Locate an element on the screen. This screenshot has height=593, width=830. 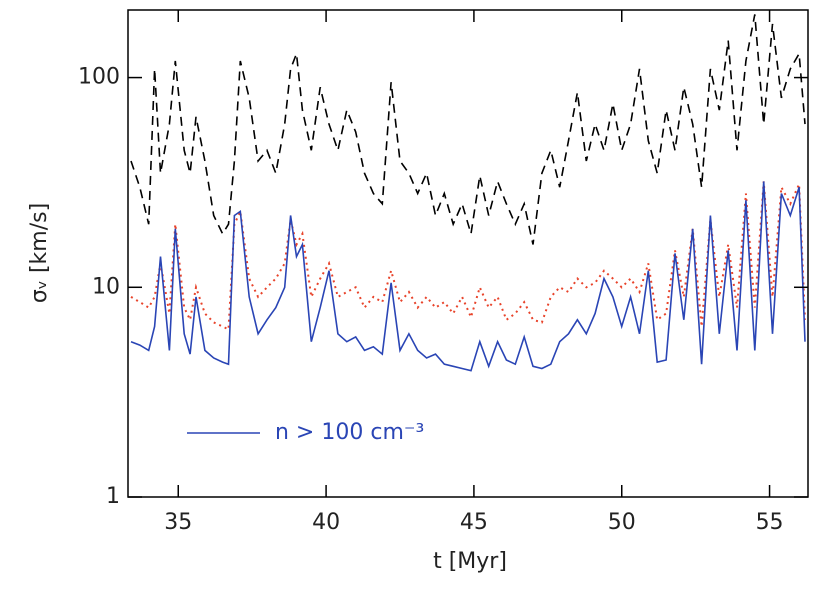
x-tick-label: 45 is located at coordinates (474, 522).